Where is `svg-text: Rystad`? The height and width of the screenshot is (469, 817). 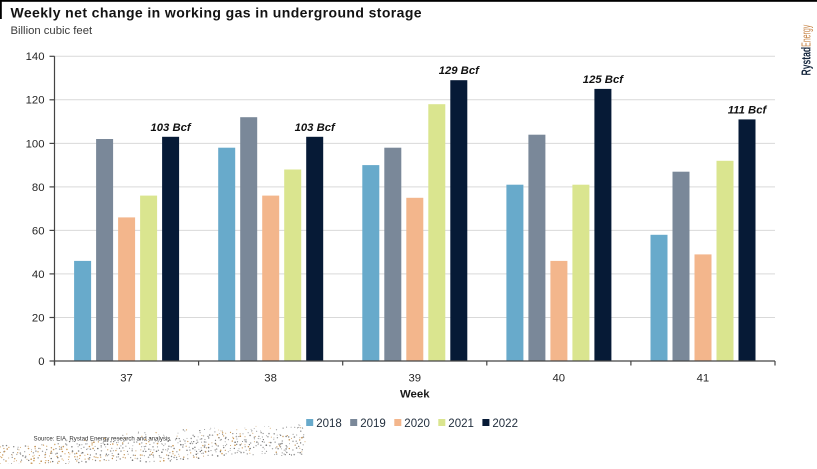
svg-text: Rystad is located at coordinates (807, 61).